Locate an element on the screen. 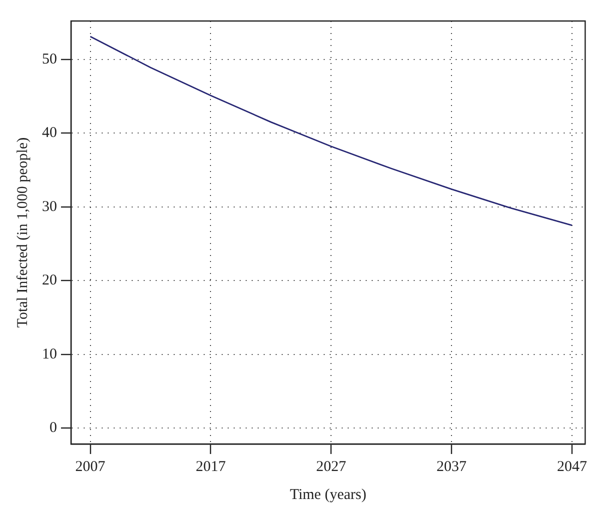 This screenshot has width=599, height=518. x-tick-label: 2027 is located at coordinates (331, 466).